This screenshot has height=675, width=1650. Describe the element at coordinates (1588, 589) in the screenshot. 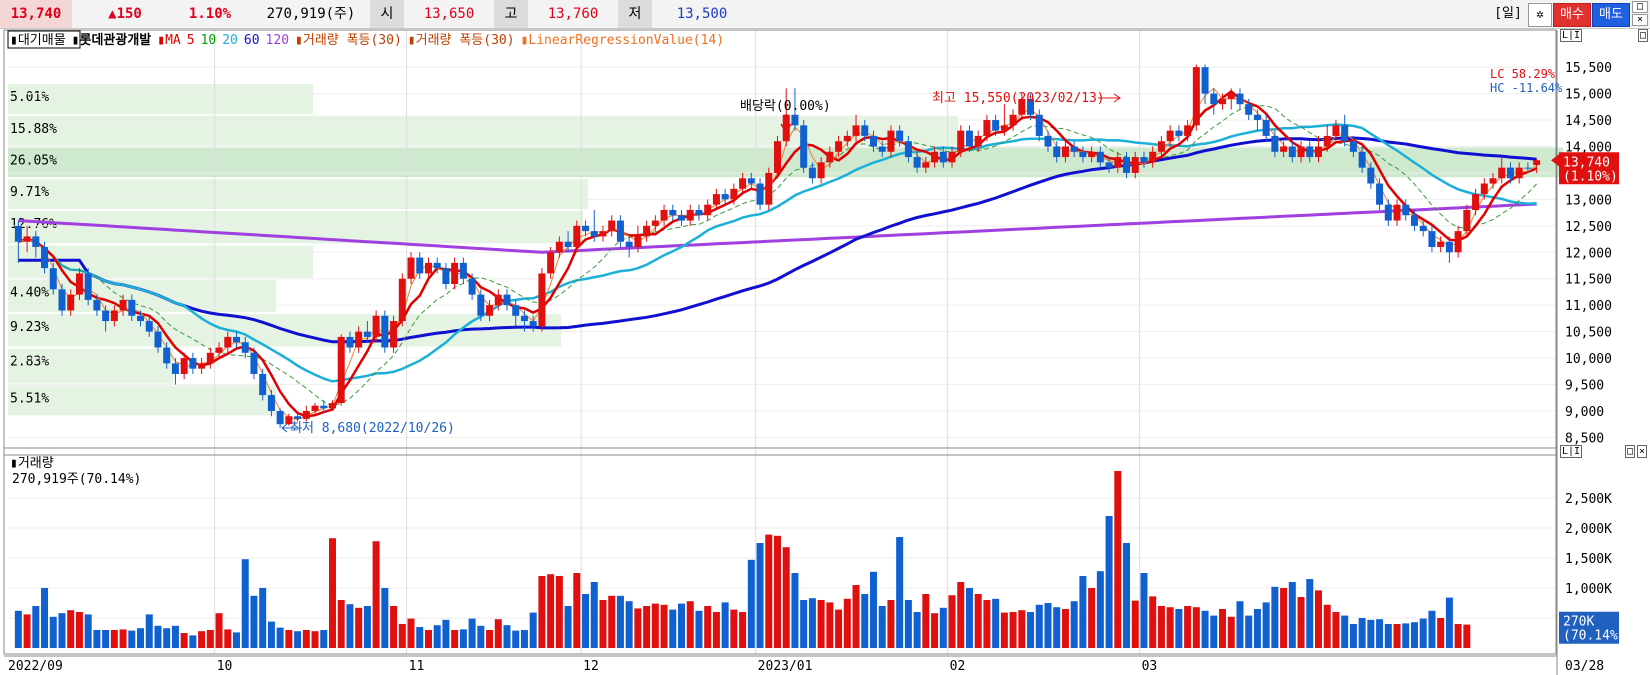

I see `volume-tick-label: 1,000K` at that location.